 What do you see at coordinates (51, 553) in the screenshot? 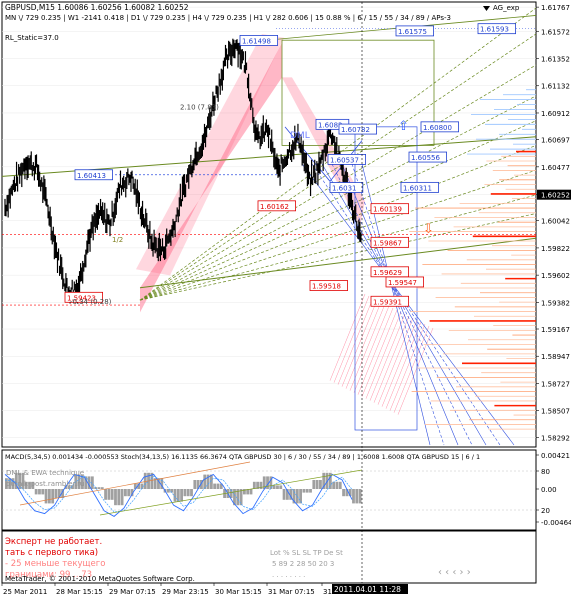
I see `first-tick-message: тать с первого тика)` at bounding box center [51, 553].